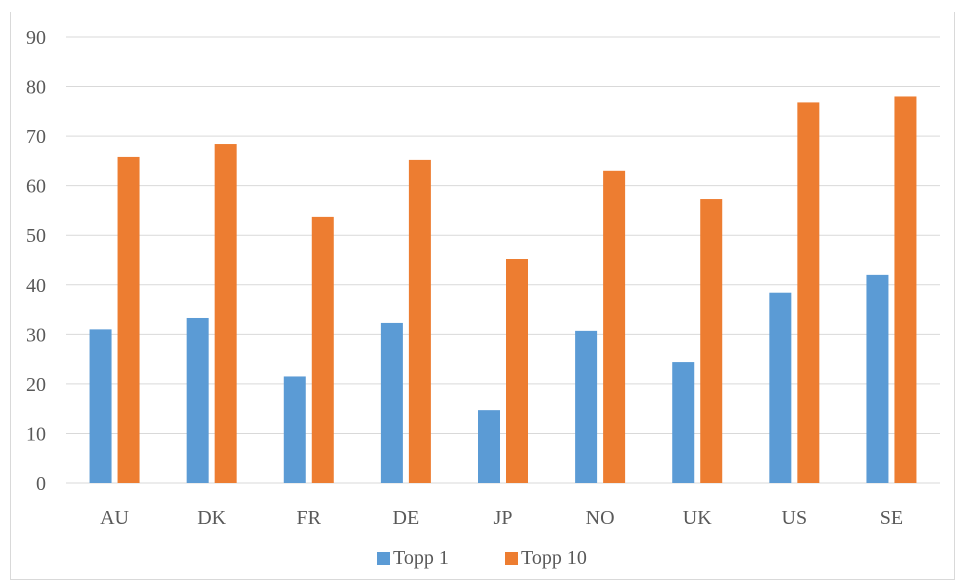 This screenshot has width=956, height=581. Describe the element at coordinates (614, 327) in the screenshot. I see `bar-topp-10-no` at that location.